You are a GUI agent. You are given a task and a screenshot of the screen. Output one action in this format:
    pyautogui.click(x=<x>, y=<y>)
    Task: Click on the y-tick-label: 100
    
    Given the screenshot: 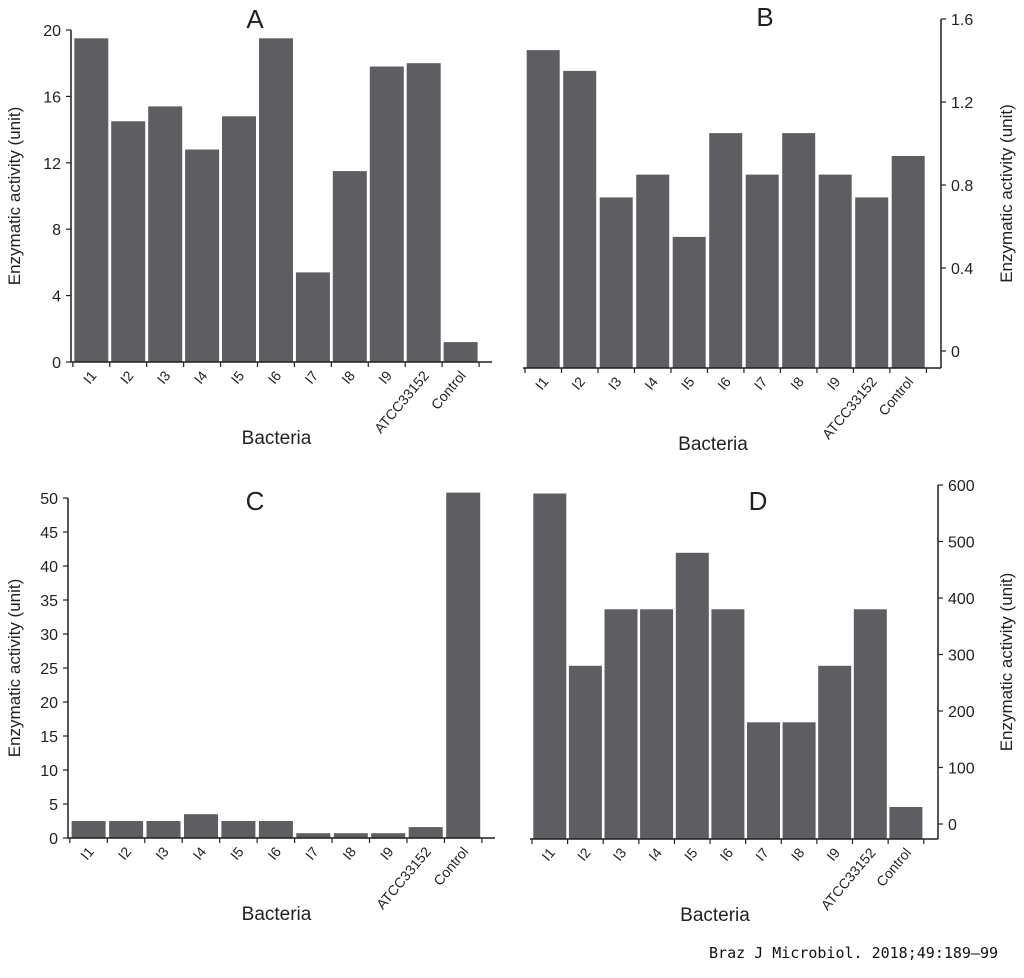 What is the action you would take?
    pyautogui.click(x=961, y=769)
    